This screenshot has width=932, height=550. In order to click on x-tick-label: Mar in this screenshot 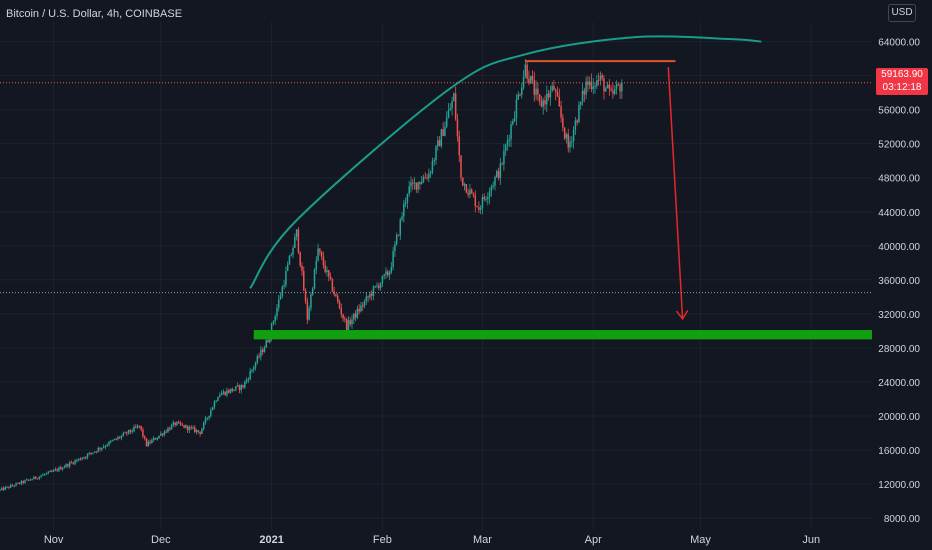, I will do `click(482, 540)`.